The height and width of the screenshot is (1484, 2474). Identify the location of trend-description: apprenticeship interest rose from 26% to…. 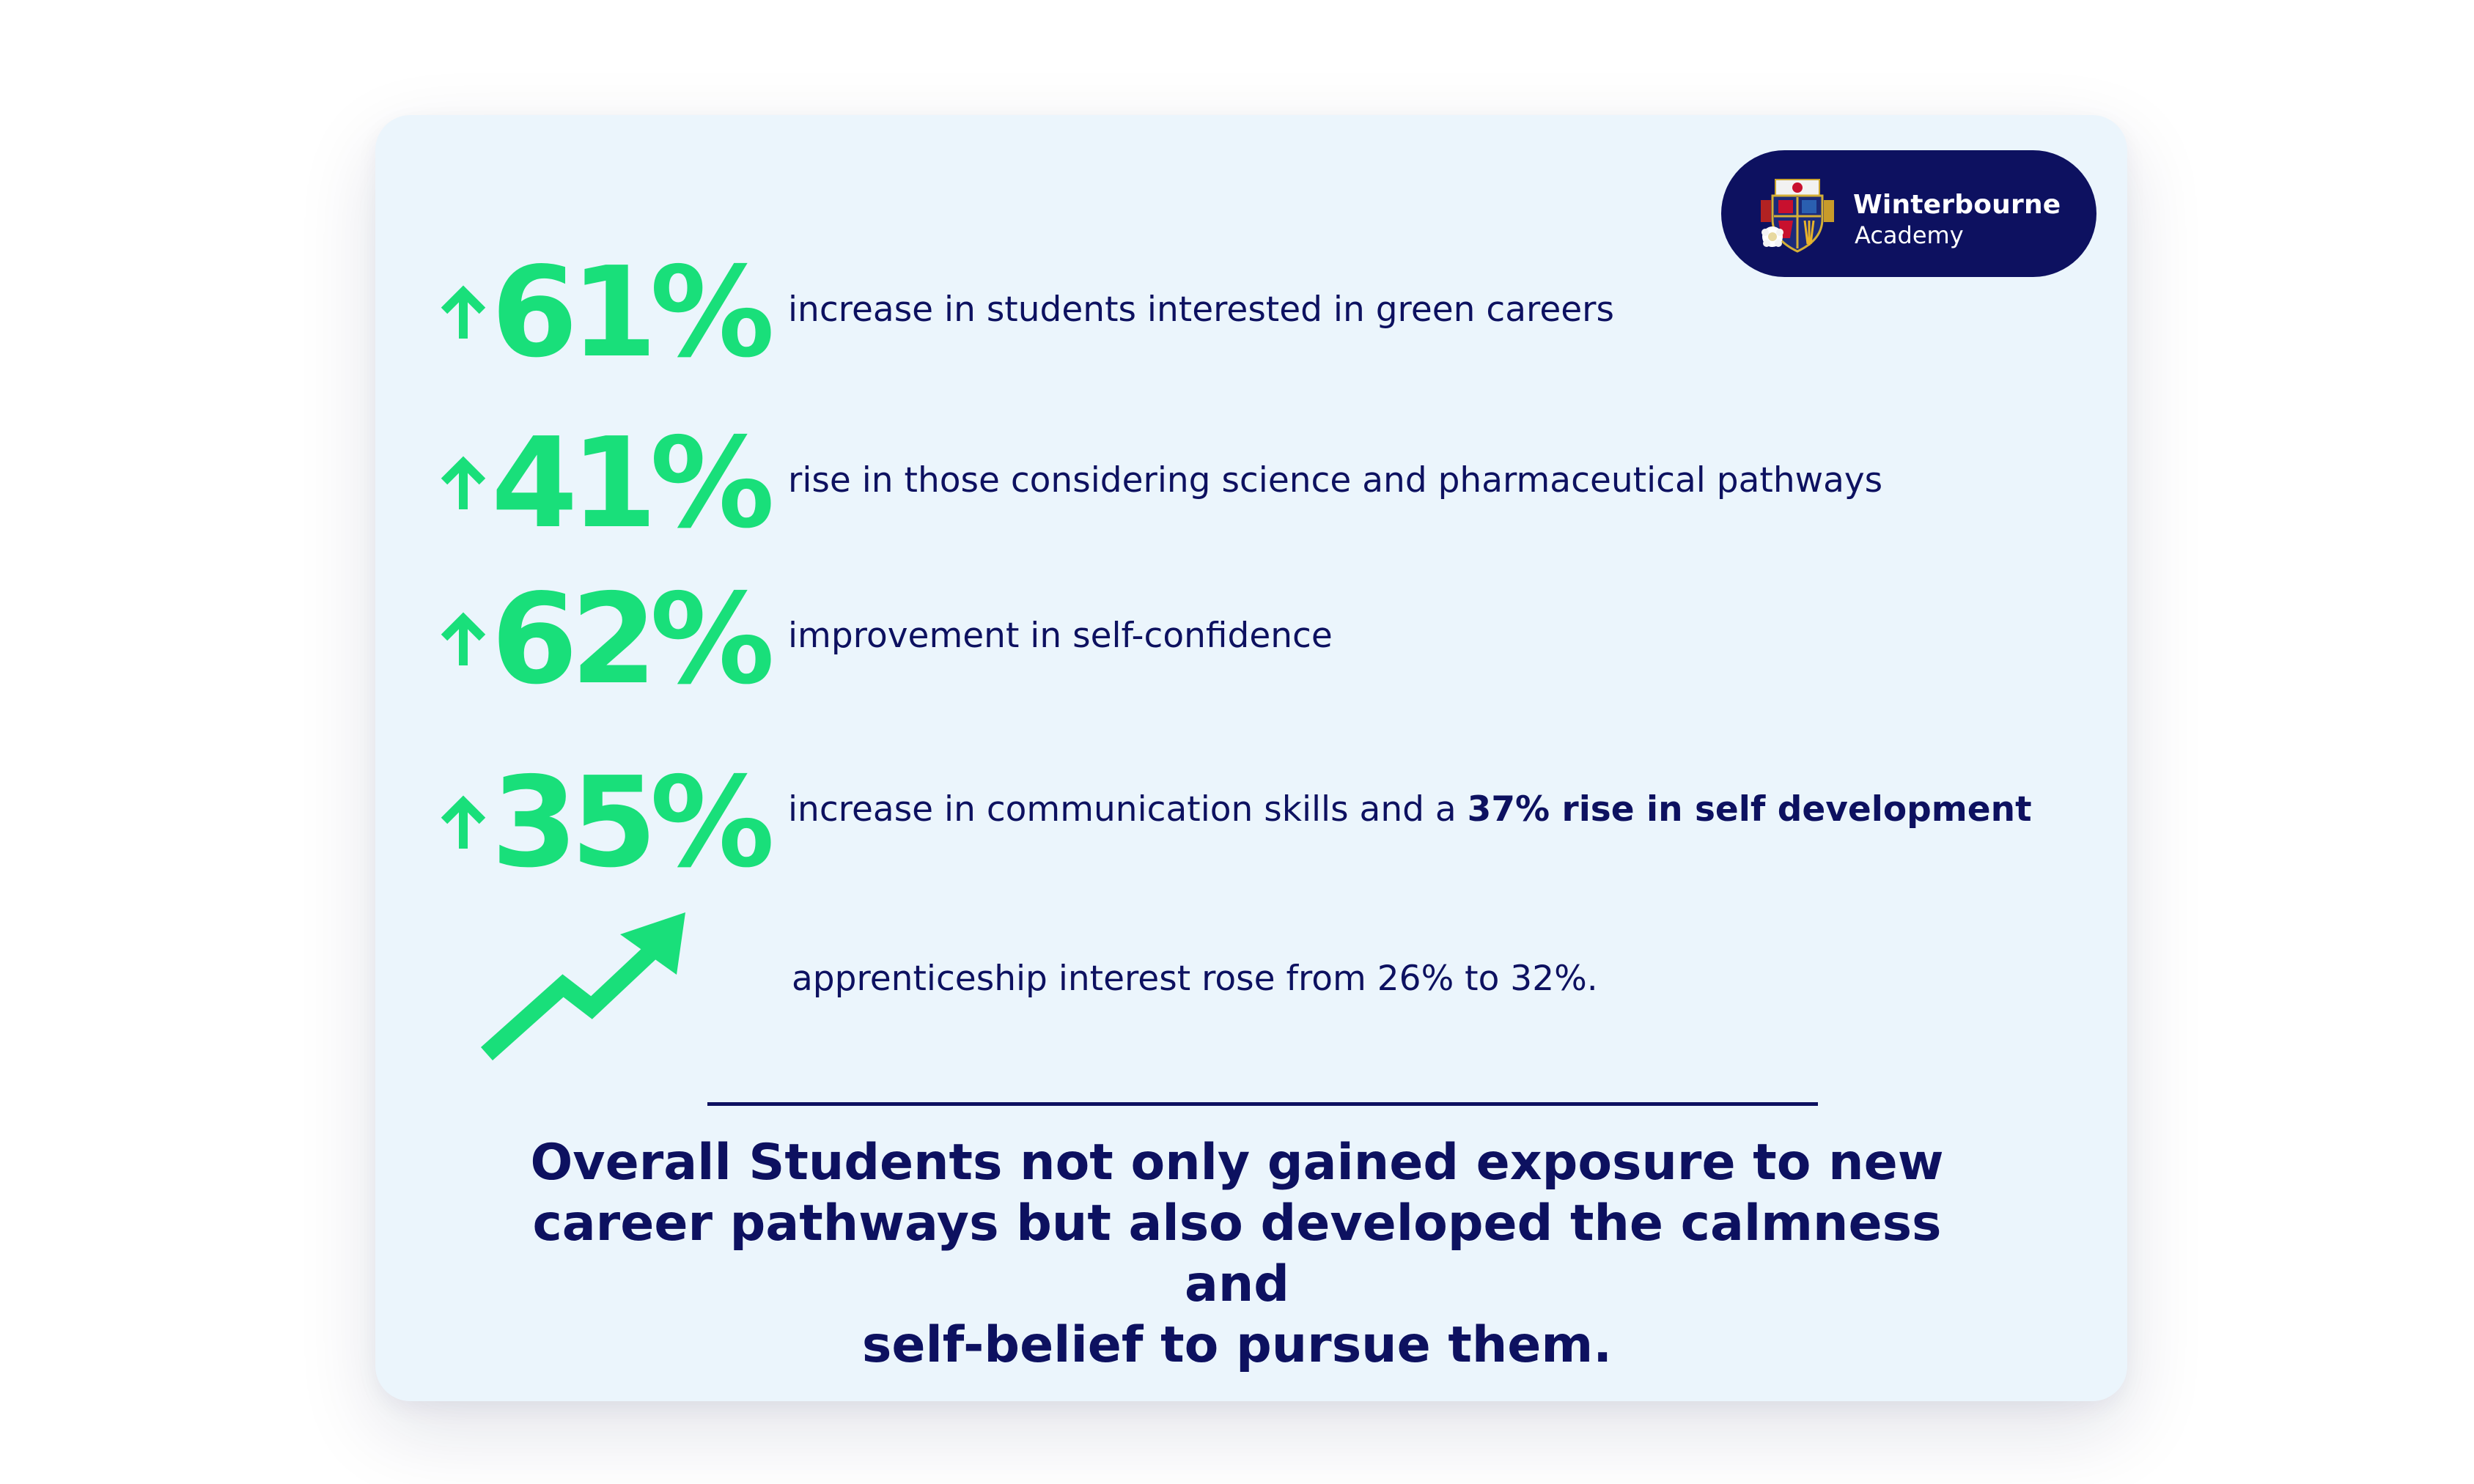
(1195, 979).